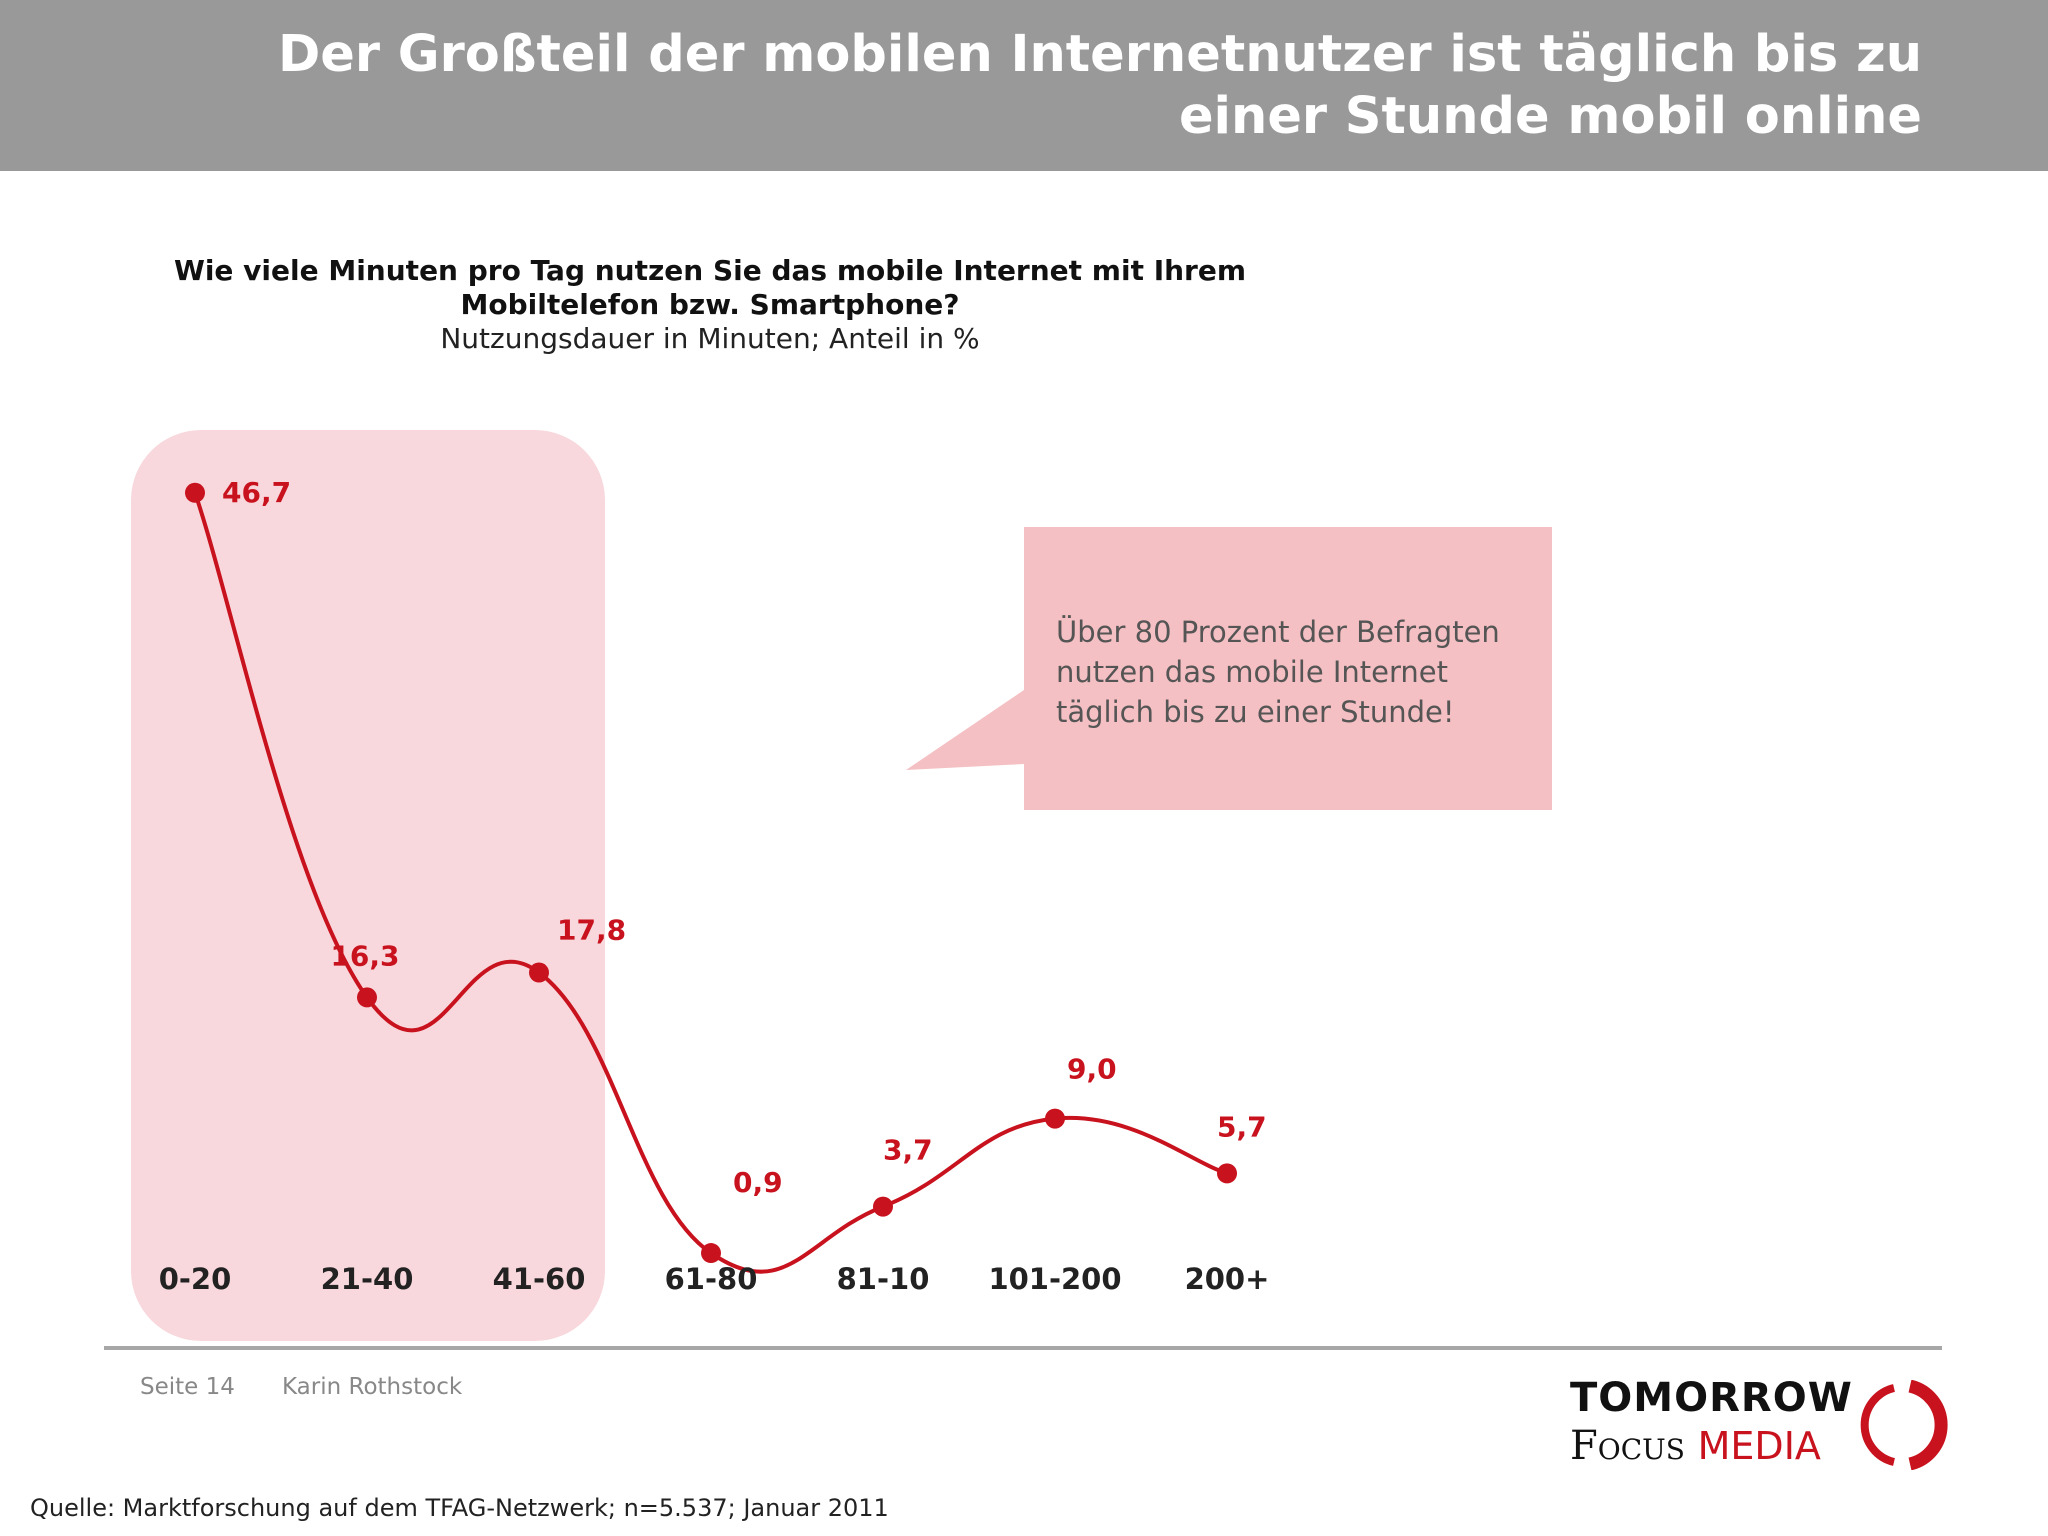  I want to click on x-tick-label-101-200: 101-200, so click(1054, 1279).